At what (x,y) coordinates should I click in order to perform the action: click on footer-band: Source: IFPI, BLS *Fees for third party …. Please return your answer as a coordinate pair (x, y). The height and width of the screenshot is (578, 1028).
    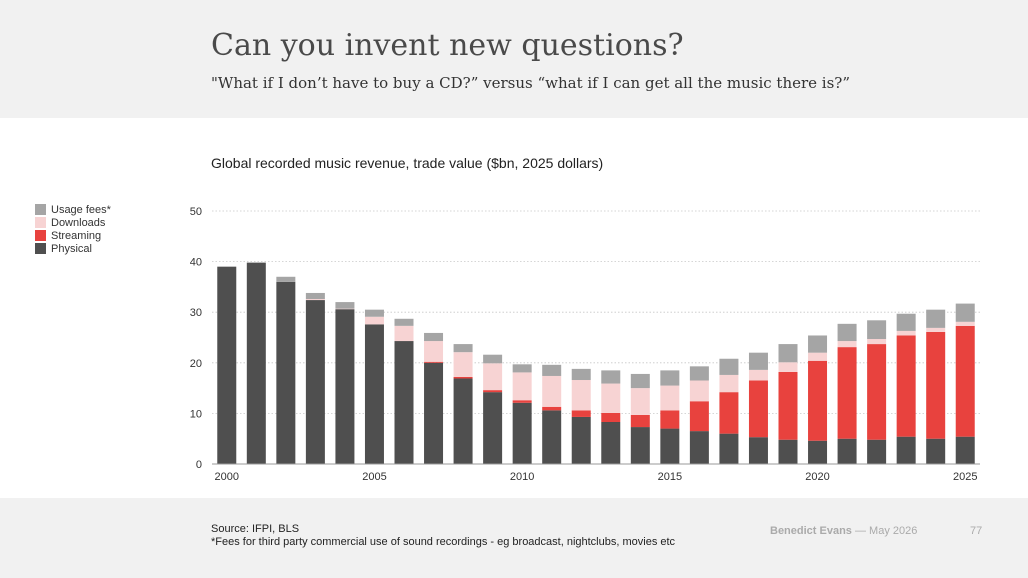
    Looking at the image, I should click on (514, 538).